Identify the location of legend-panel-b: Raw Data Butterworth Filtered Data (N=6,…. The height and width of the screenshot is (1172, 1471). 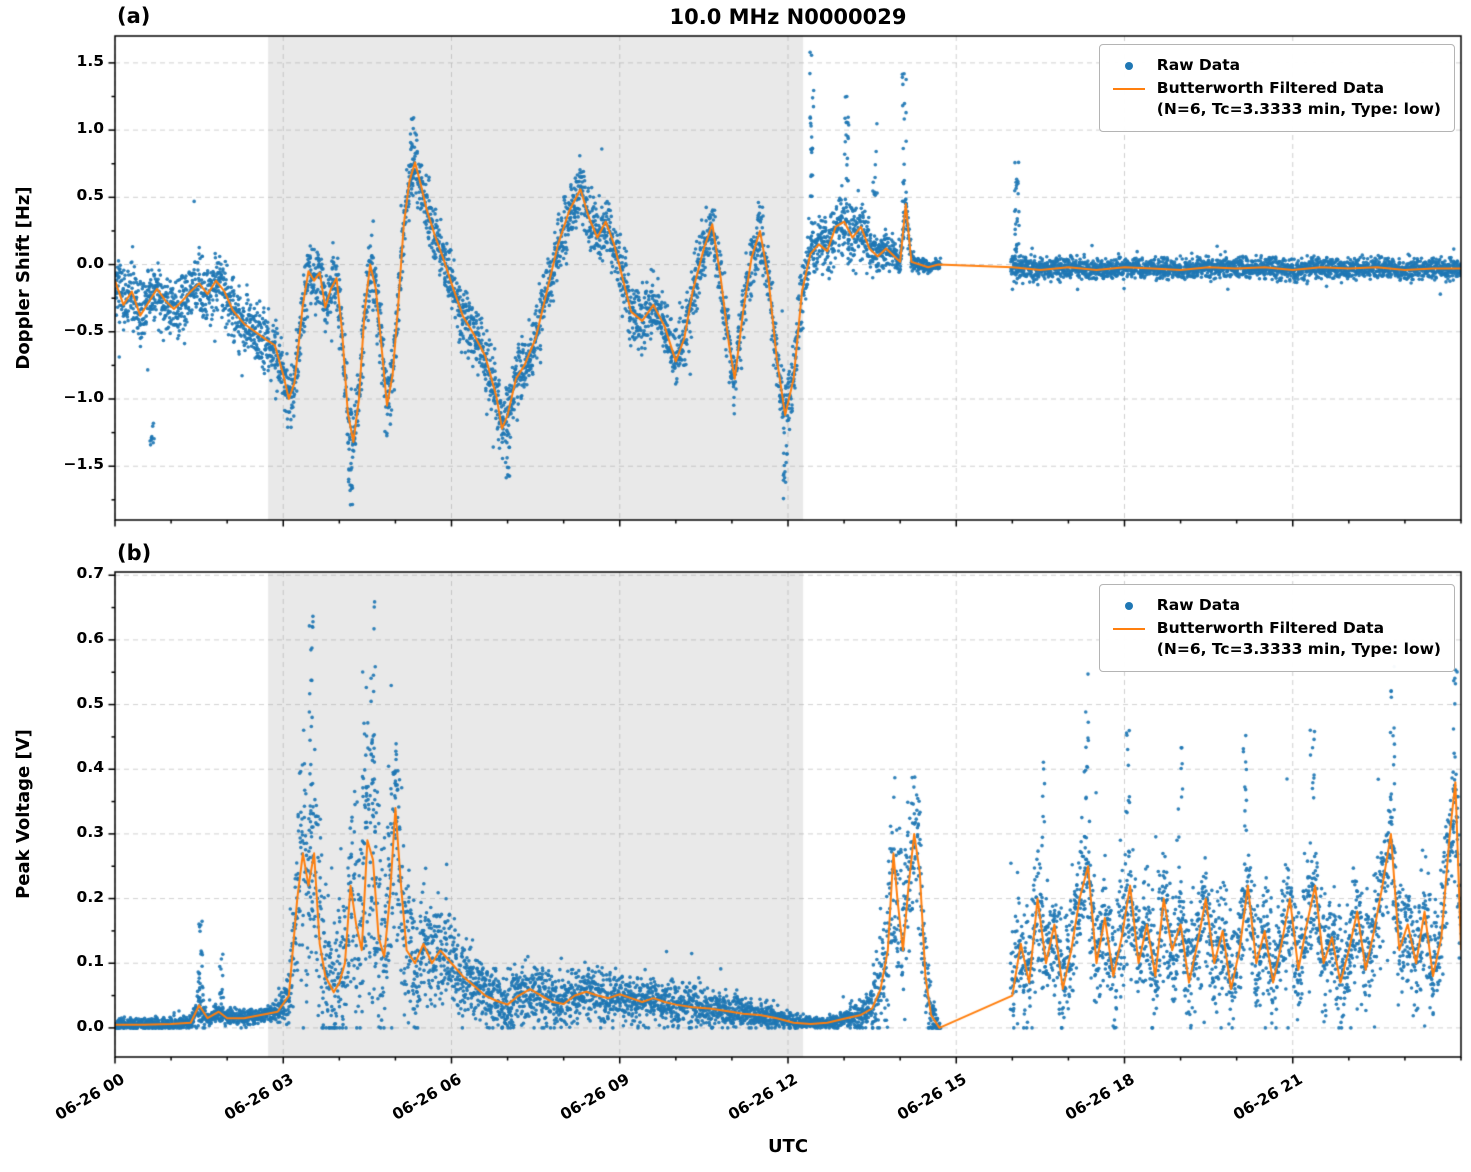
(1276, 628).